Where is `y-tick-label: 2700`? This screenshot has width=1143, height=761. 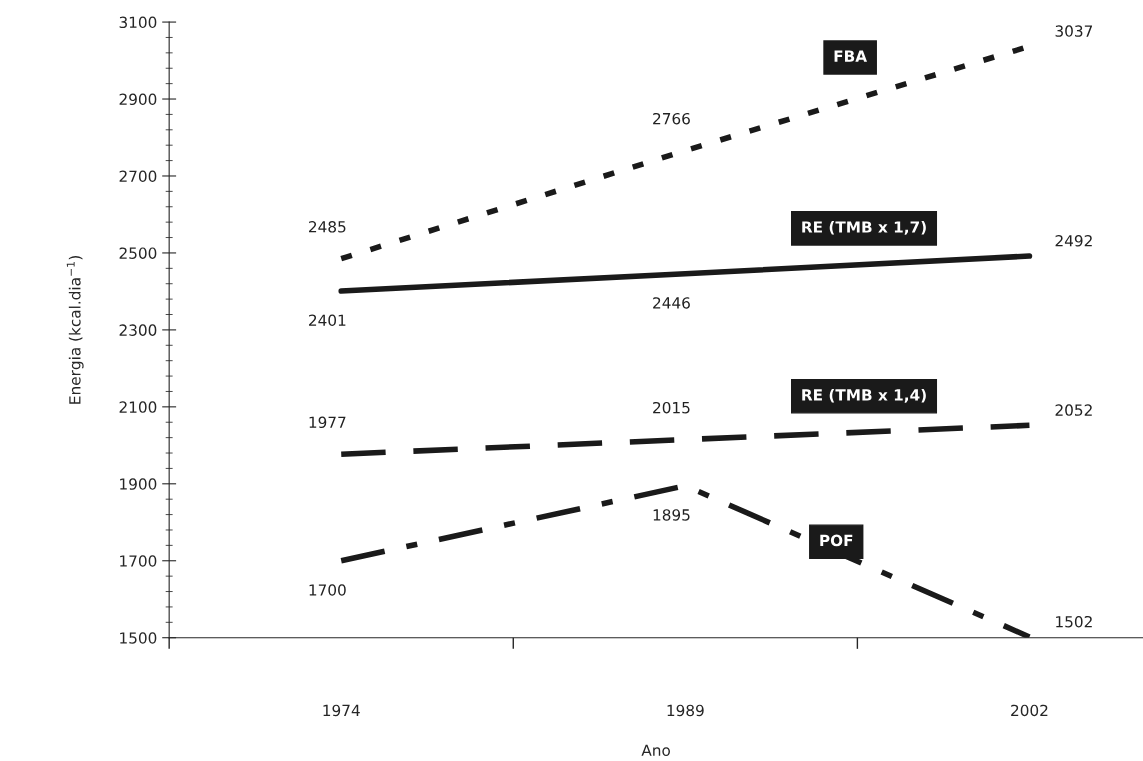 y-tick-label: 2700 is located at coordinates (138, 176).